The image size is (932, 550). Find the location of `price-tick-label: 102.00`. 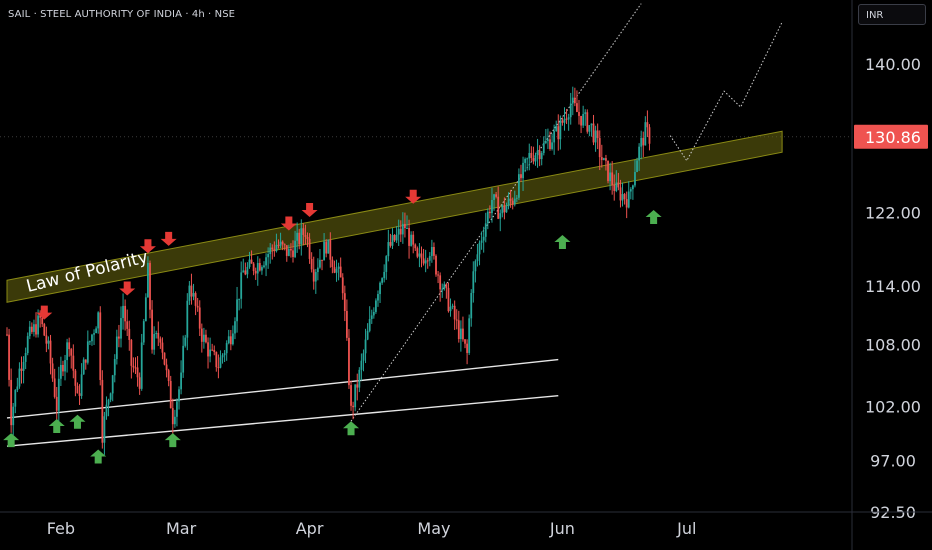

price-tick-label: 102.00 is located at coordinates (893, 406).